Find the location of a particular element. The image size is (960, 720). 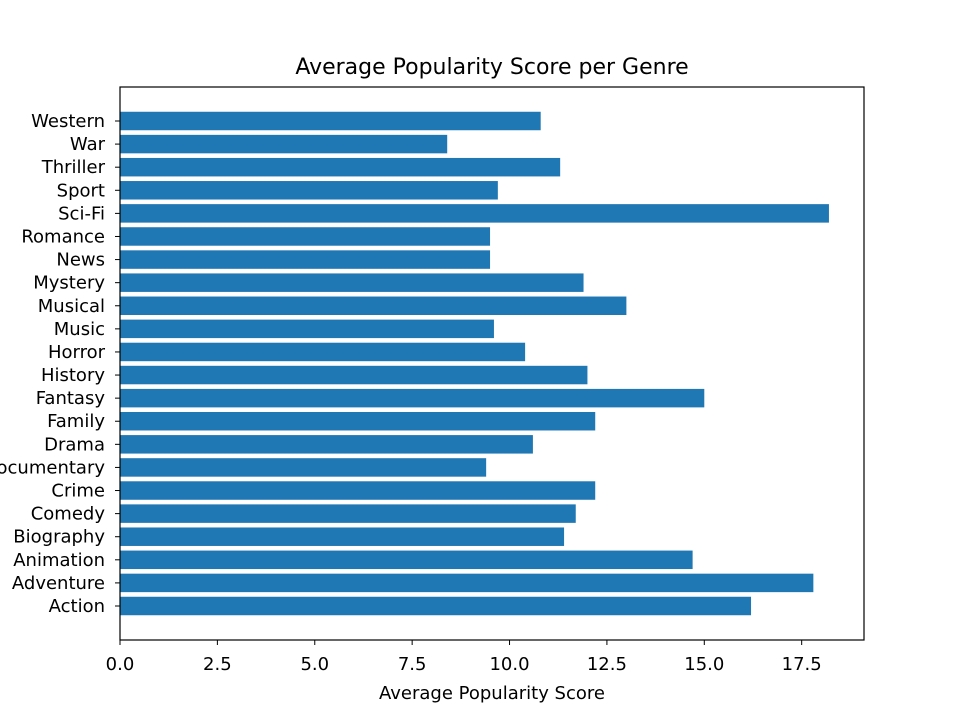

x-tick-label: 2.5 is located at coordinates (217, 664).